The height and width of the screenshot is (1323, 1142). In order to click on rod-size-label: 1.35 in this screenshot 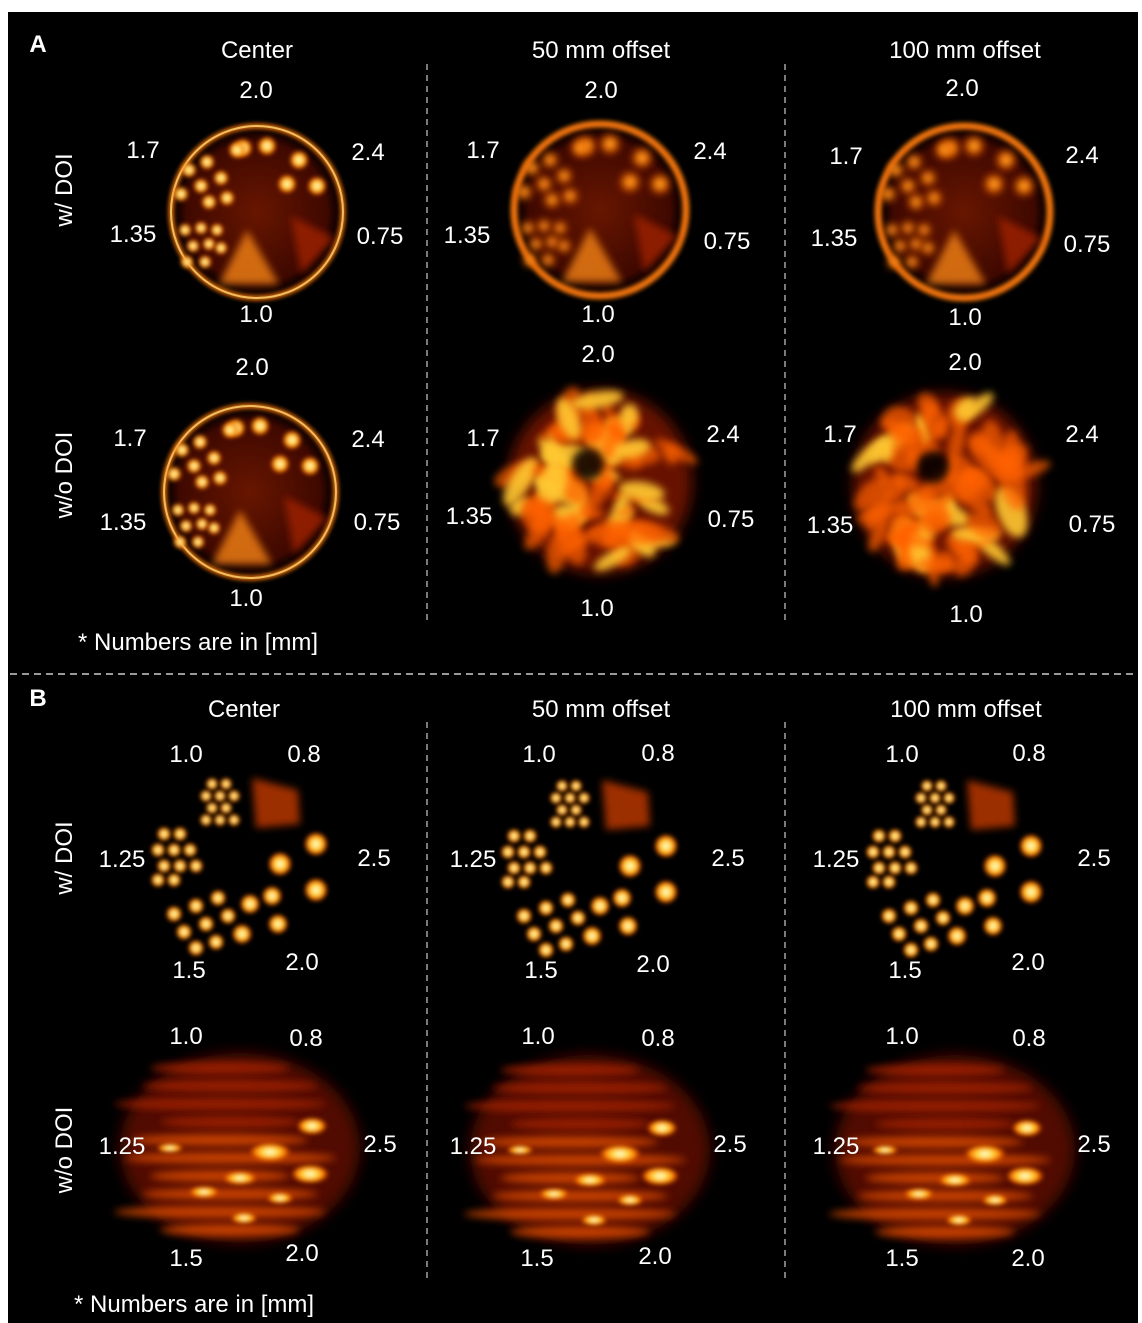, I will do `click(830, 525)`.